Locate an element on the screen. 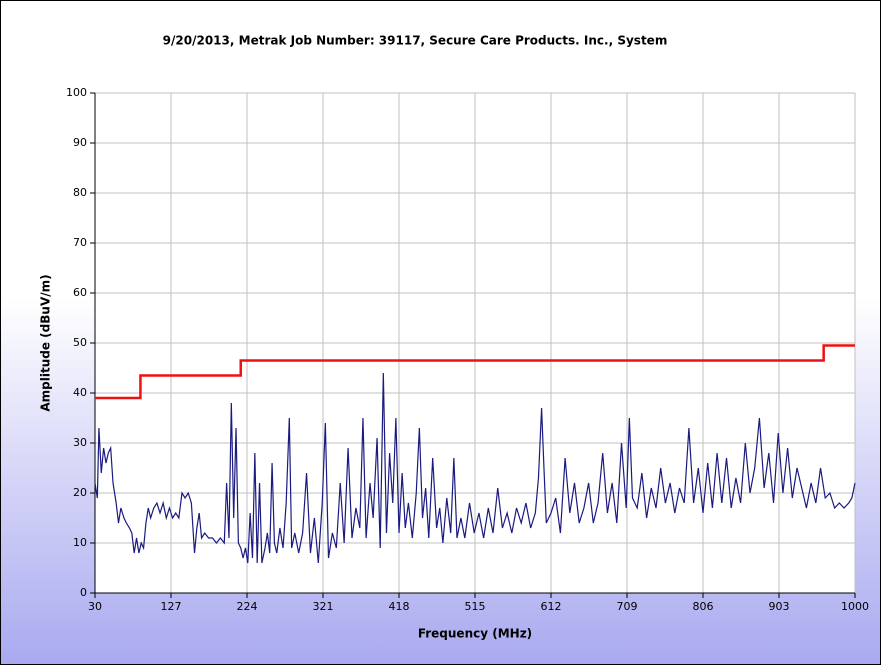 The width and height of the screenshot is (881, 669). x-tick-label: 321 is located at coordinates (323, 606).